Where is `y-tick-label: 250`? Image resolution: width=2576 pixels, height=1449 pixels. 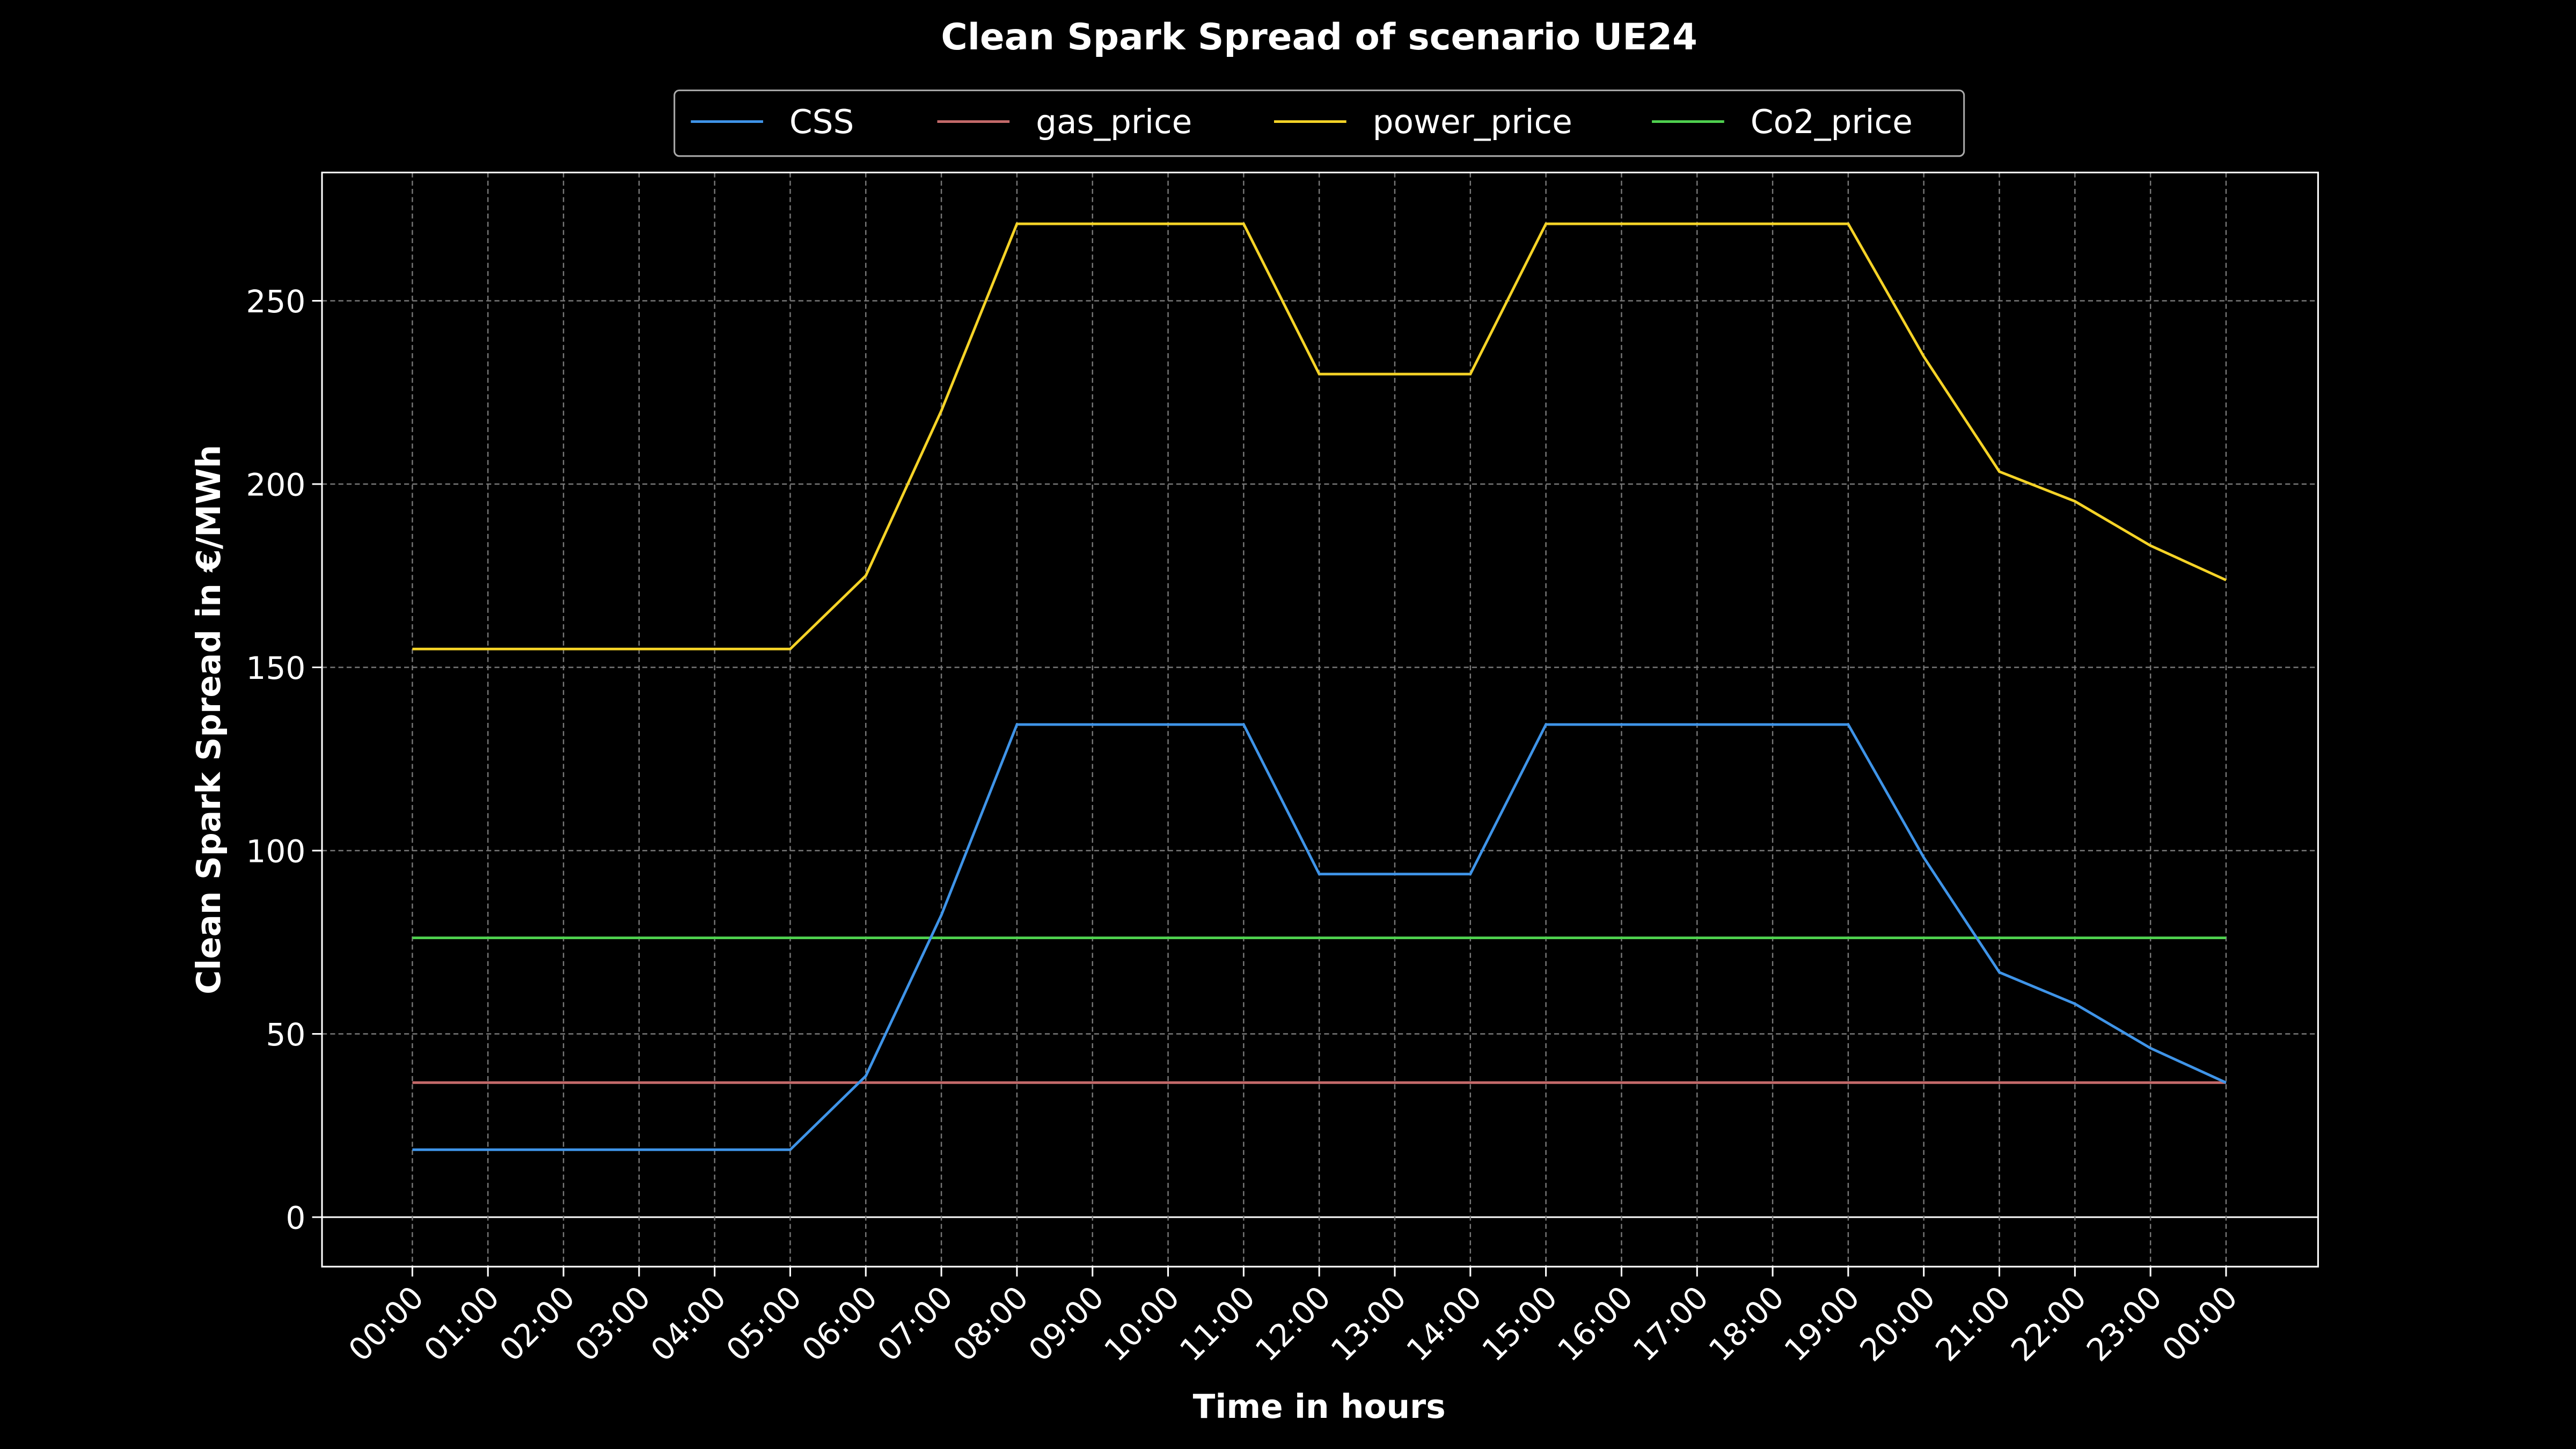
y-tick-label: 250 is located at coordinates (275, 301).